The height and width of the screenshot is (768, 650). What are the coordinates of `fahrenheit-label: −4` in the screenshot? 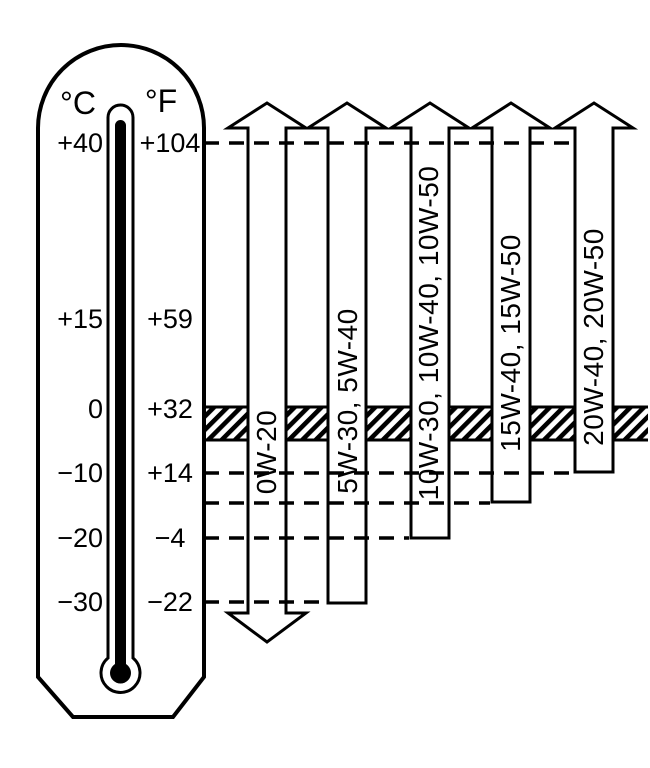 It's located at (170, 538).